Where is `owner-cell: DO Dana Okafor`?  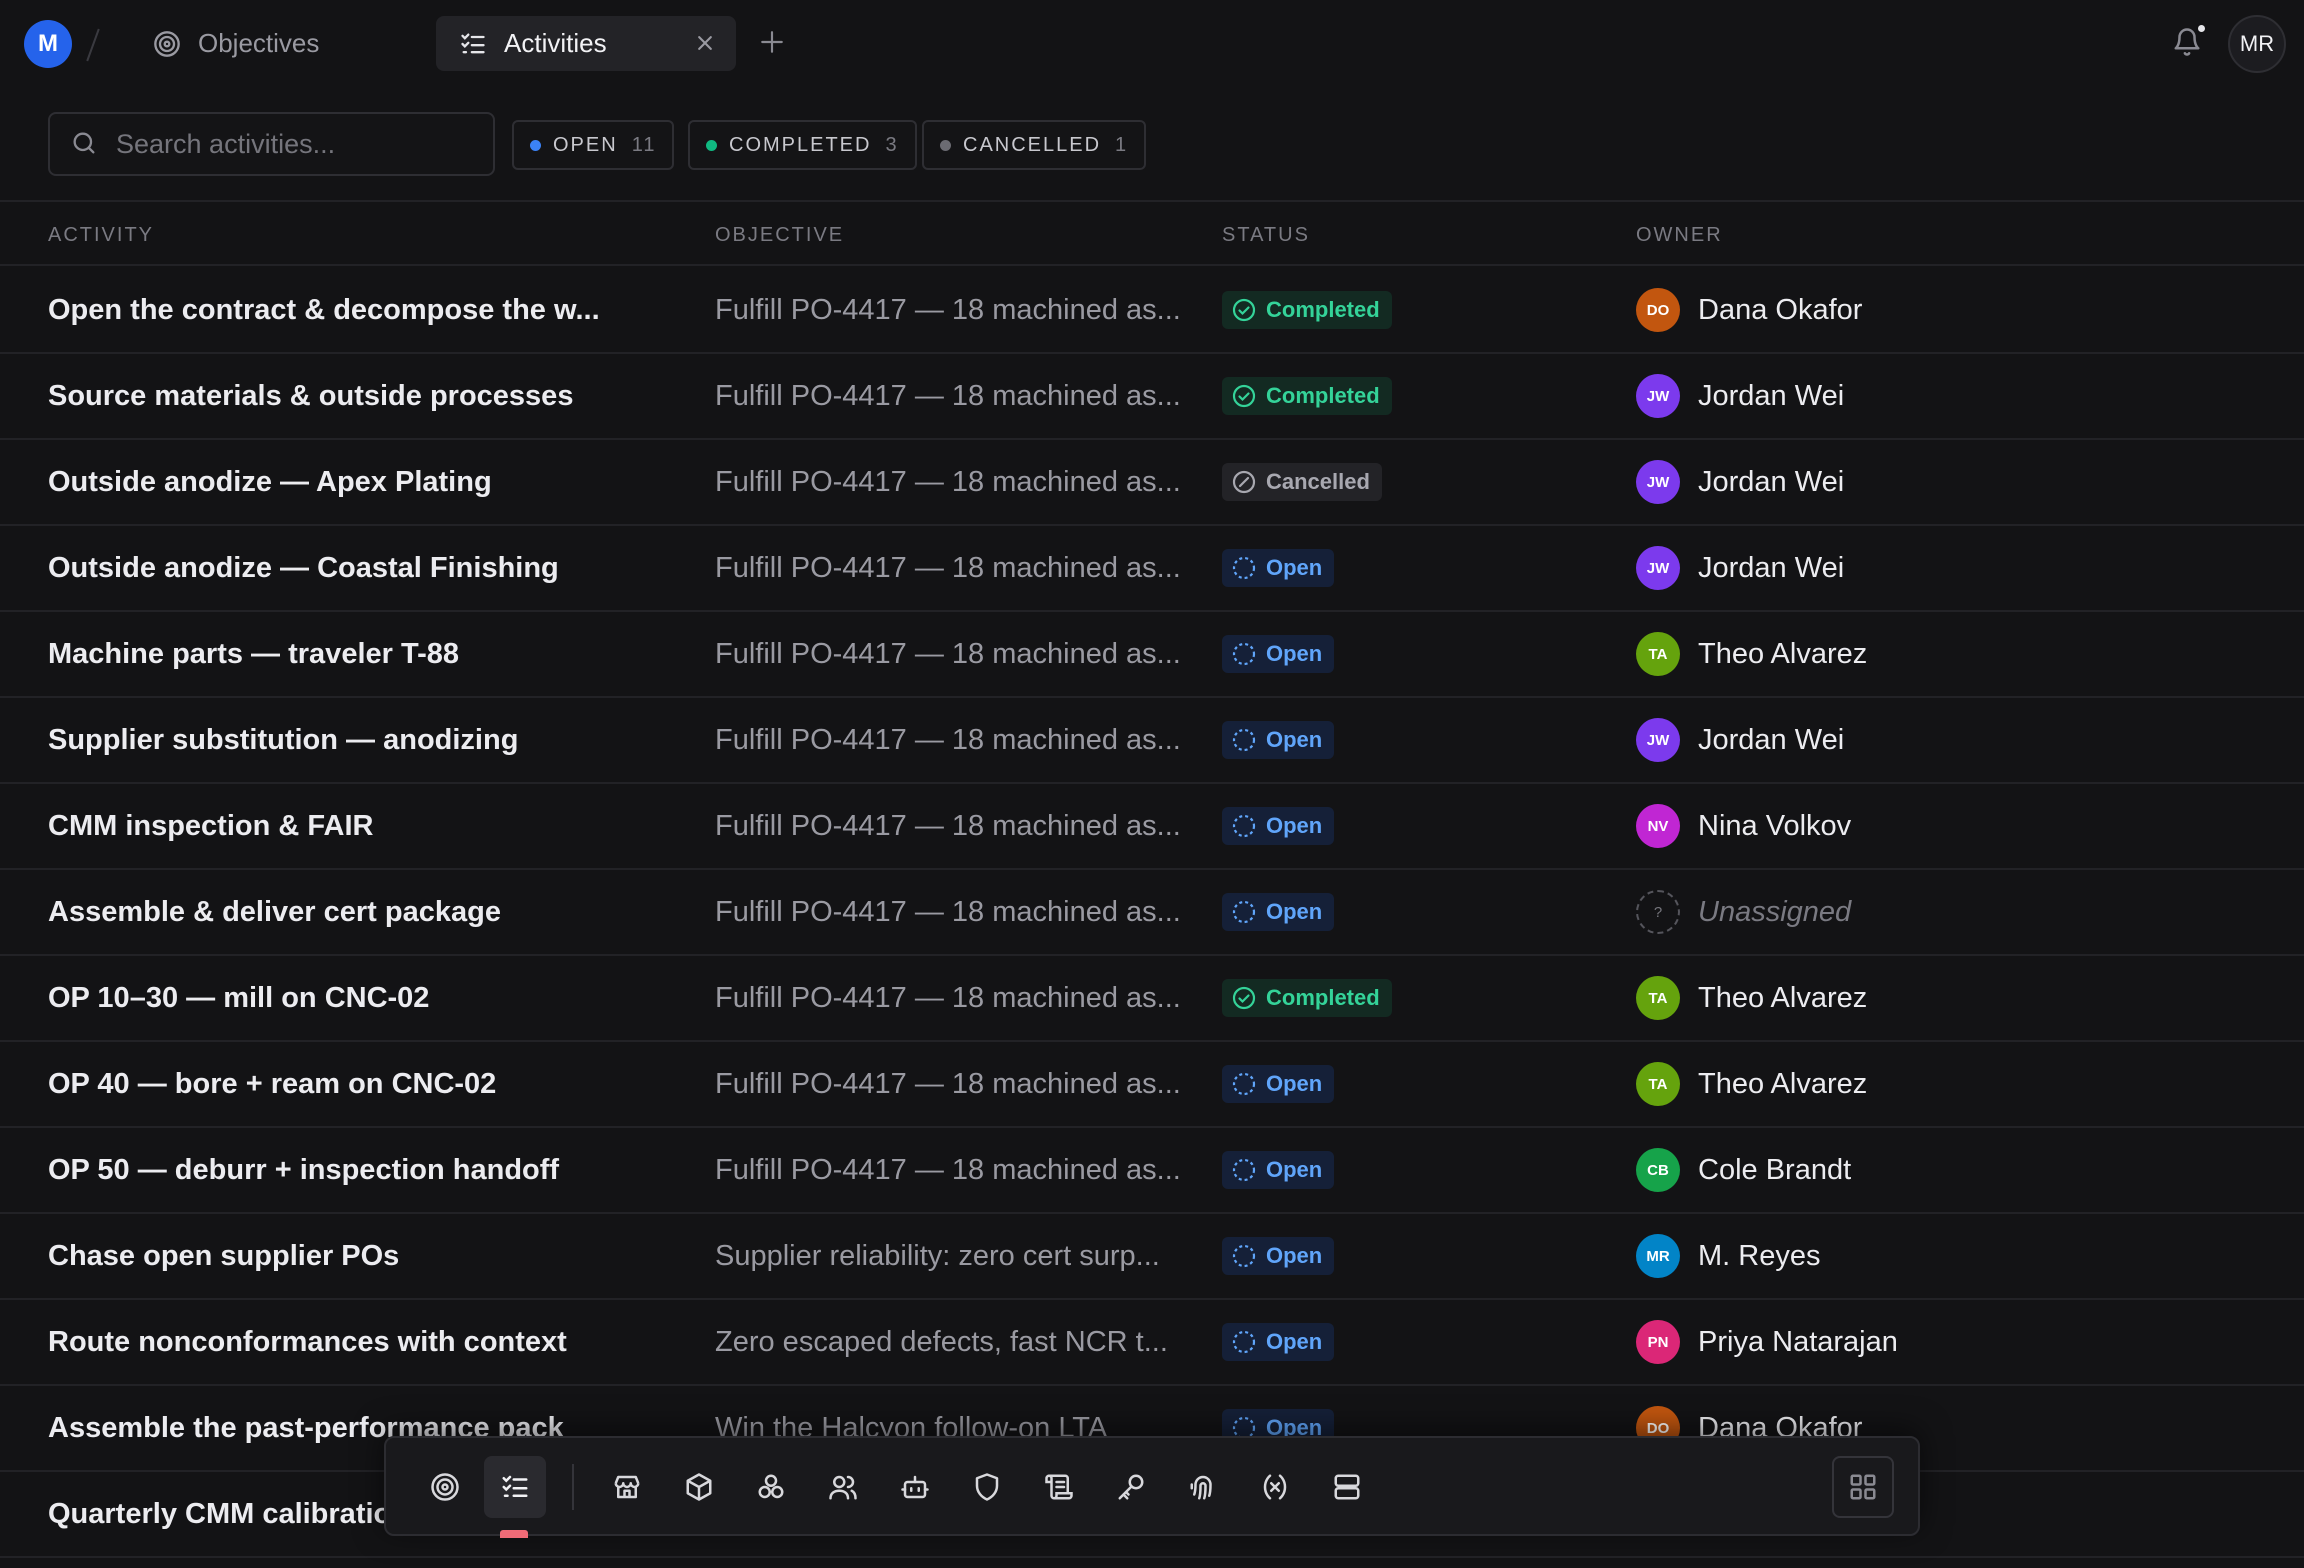 owner-cell: DO Dana Okafor is located at coordinates (1936, 310).